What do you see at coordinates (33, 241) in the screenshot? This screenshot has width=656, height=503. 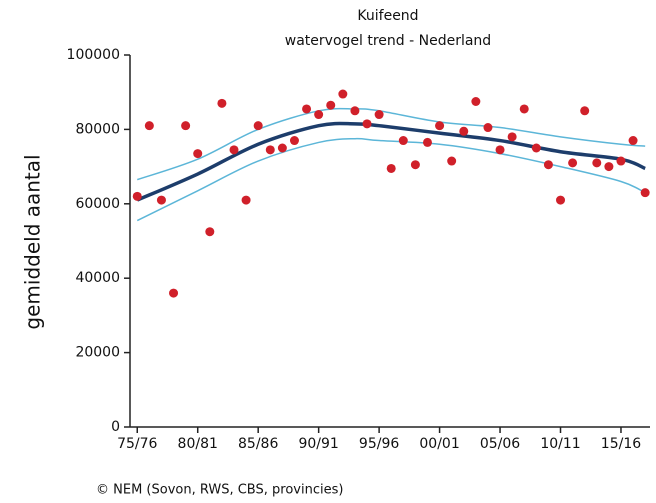 I see `y-axis-label: gemiddeld aantal` at bounding box center [33, 241].